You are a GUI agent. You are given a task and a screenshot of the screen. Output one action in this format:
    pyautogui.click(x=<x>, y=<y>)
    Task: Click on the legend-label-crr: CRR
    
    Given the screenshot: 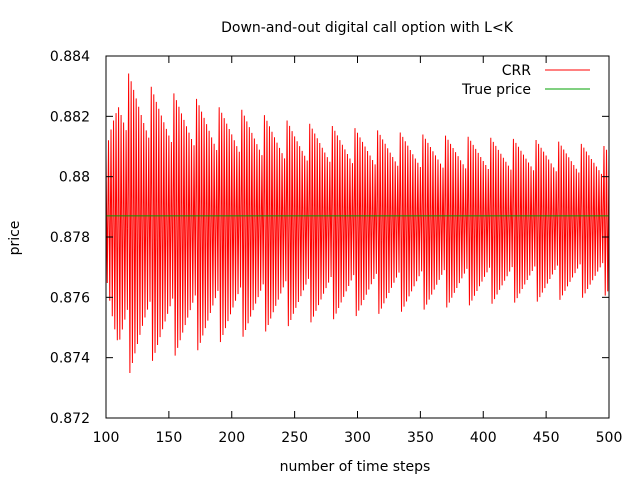 What is the action you would take?
    pyautogui.click(x=517, y=71)
    